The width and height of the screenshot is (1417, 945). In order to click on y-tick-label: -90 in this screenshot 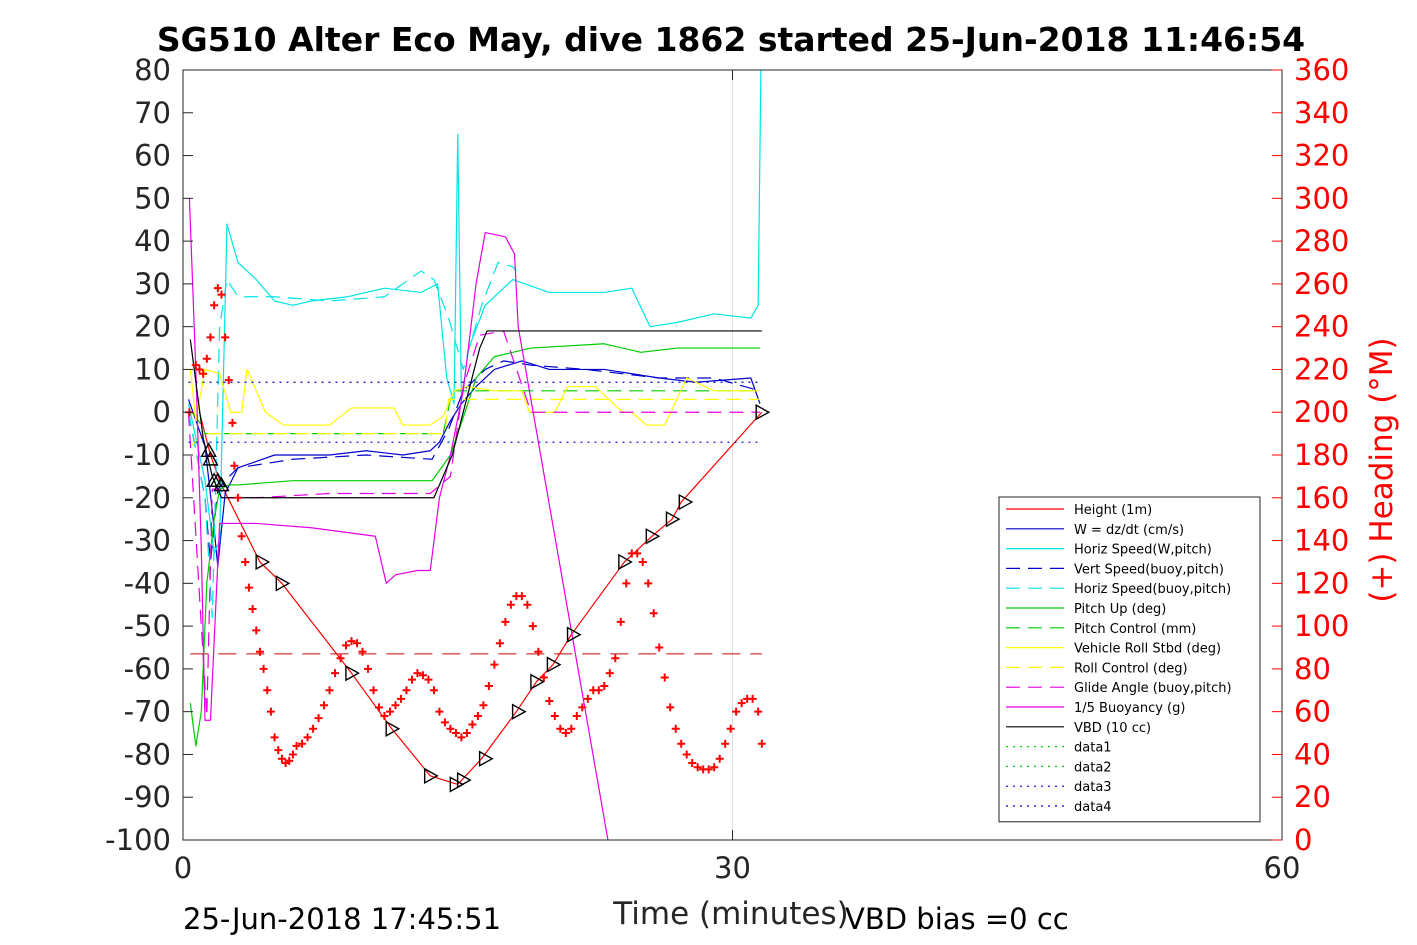, I will do `click(147, 797)`.